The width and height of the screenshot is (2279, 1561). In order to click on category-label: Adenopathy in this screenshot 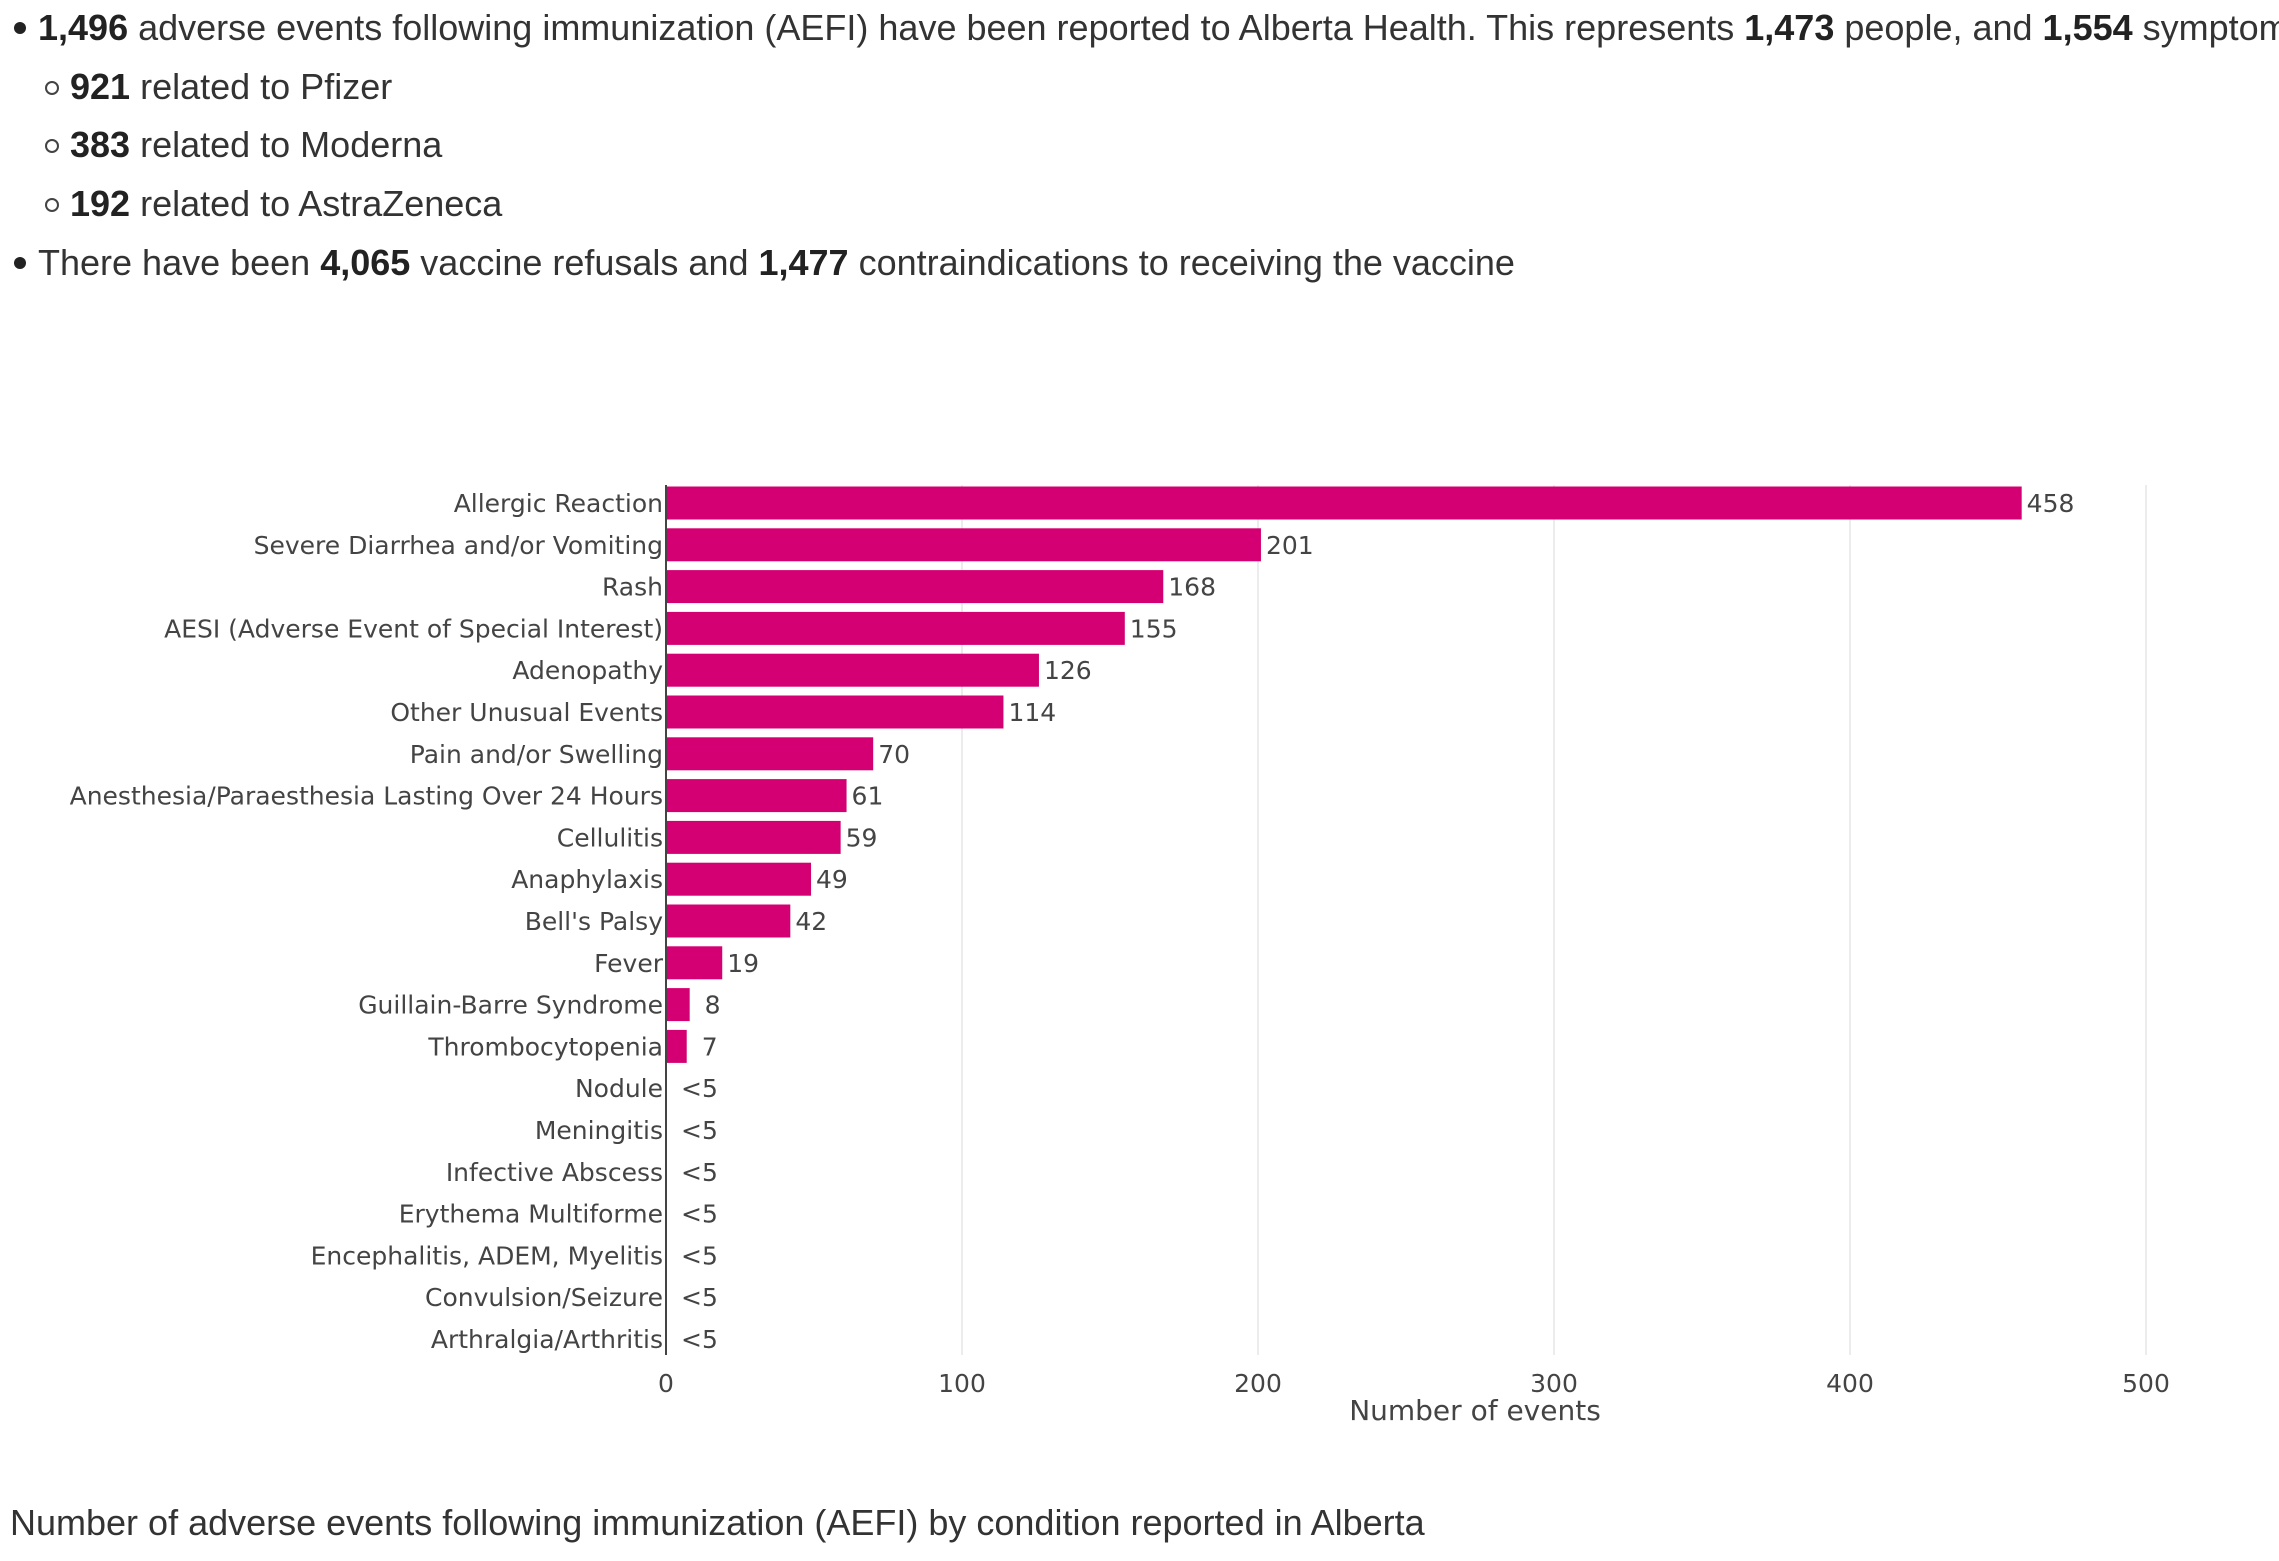, I will do `click(587, 670)`.